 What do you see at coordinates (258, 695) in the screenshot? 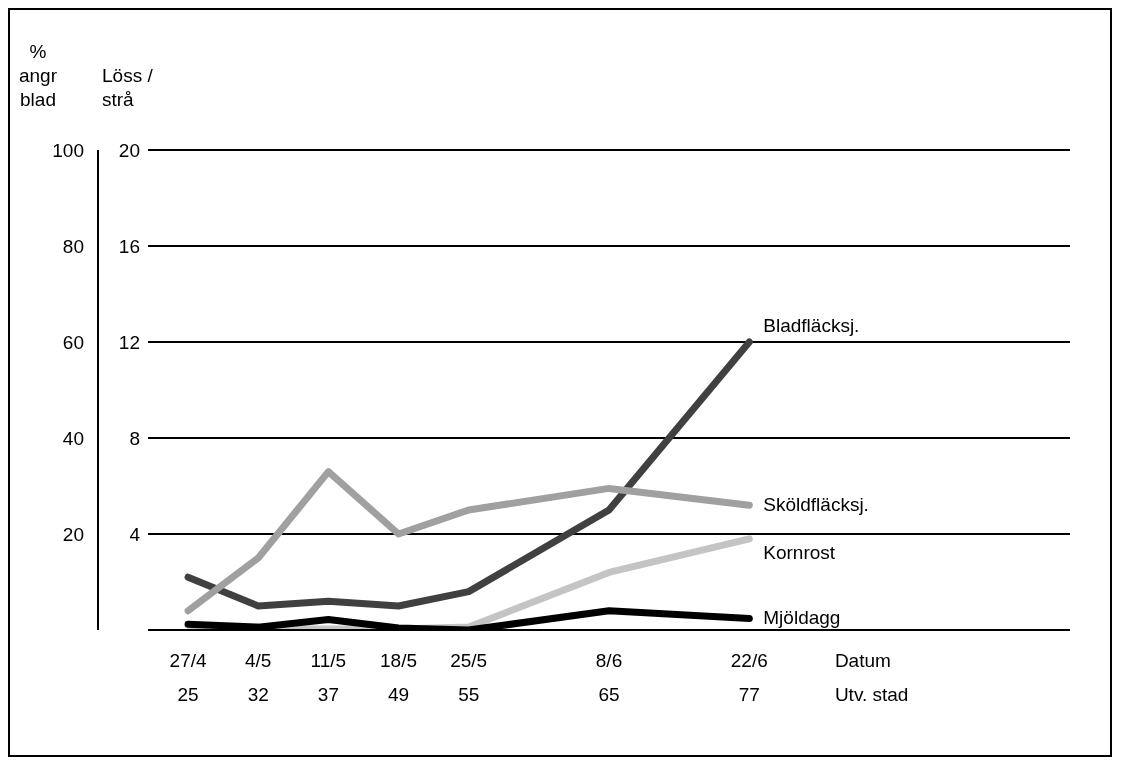
I see `x2-tick-label: 32` at bounding box center [258, 695].